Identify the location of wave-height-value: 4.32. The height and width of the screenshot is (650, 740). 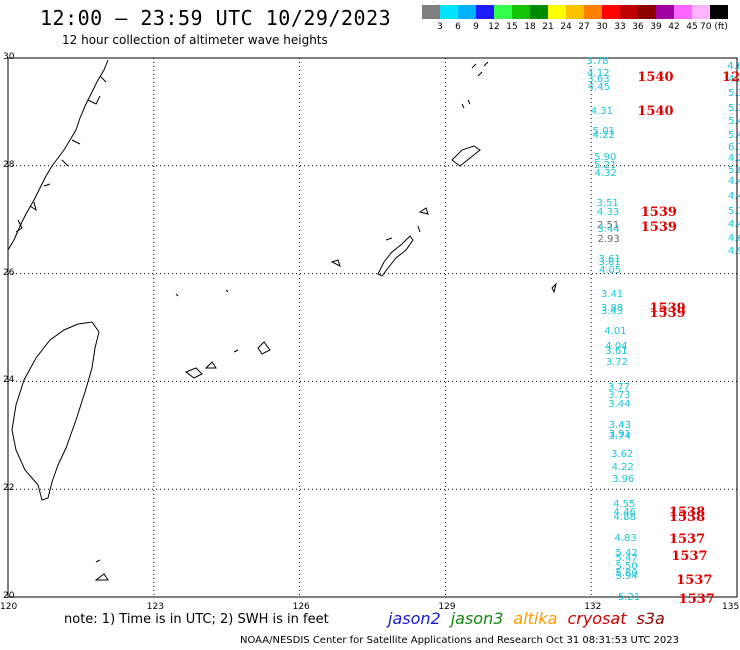
(605, 174).